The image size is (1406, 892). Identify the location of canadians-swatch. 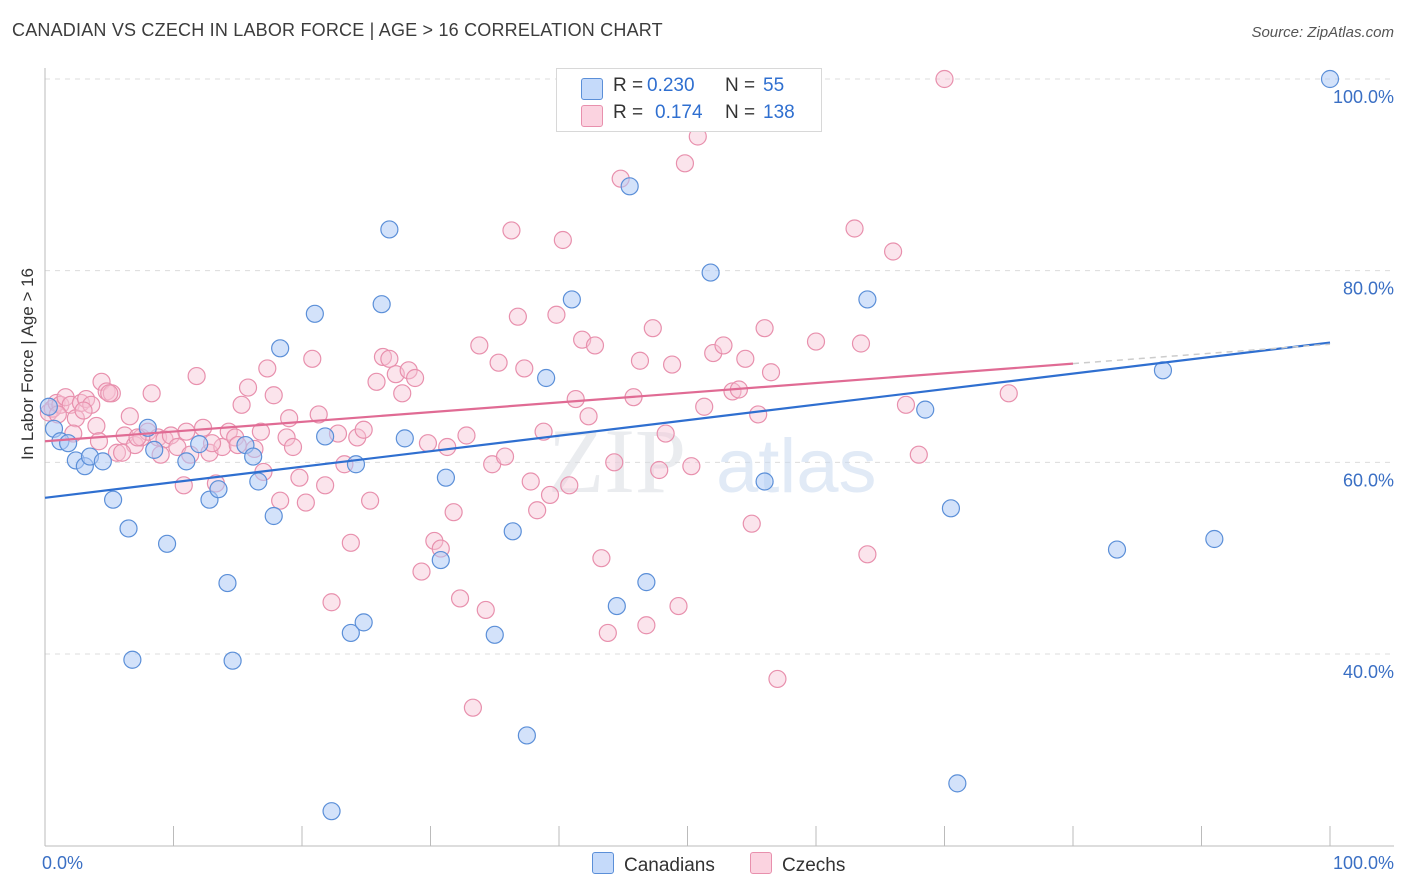
(603, 863).